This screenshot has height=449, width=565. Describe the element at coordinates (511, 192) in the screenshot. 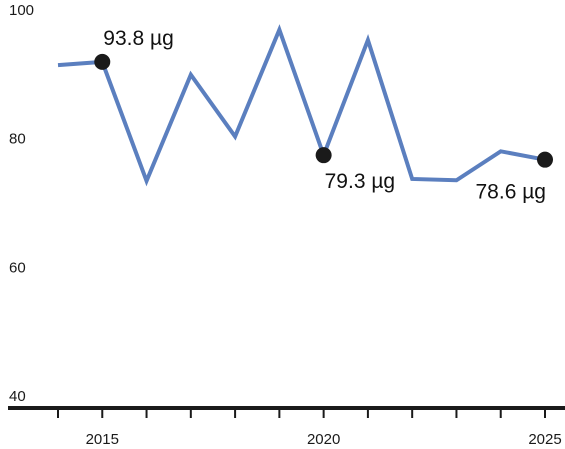

I see `data-label-2025: 78.6 µg` at that location.